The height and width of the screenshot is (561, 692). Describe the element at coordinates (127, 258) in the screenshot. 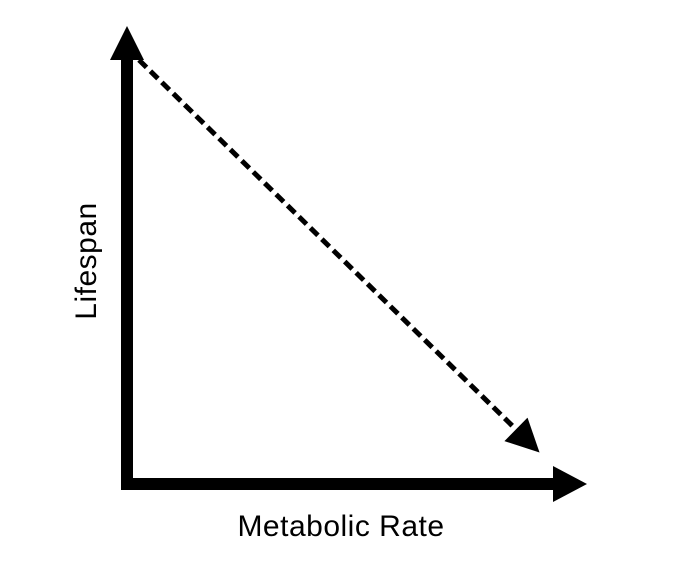

I see `y-axis` at that location.